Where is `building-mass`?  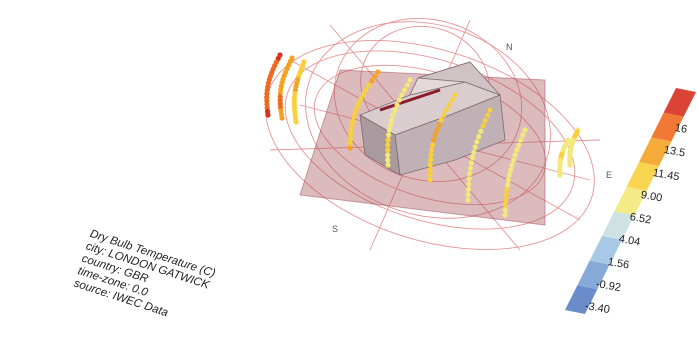 building-mass is located at coordinates (432, 118).